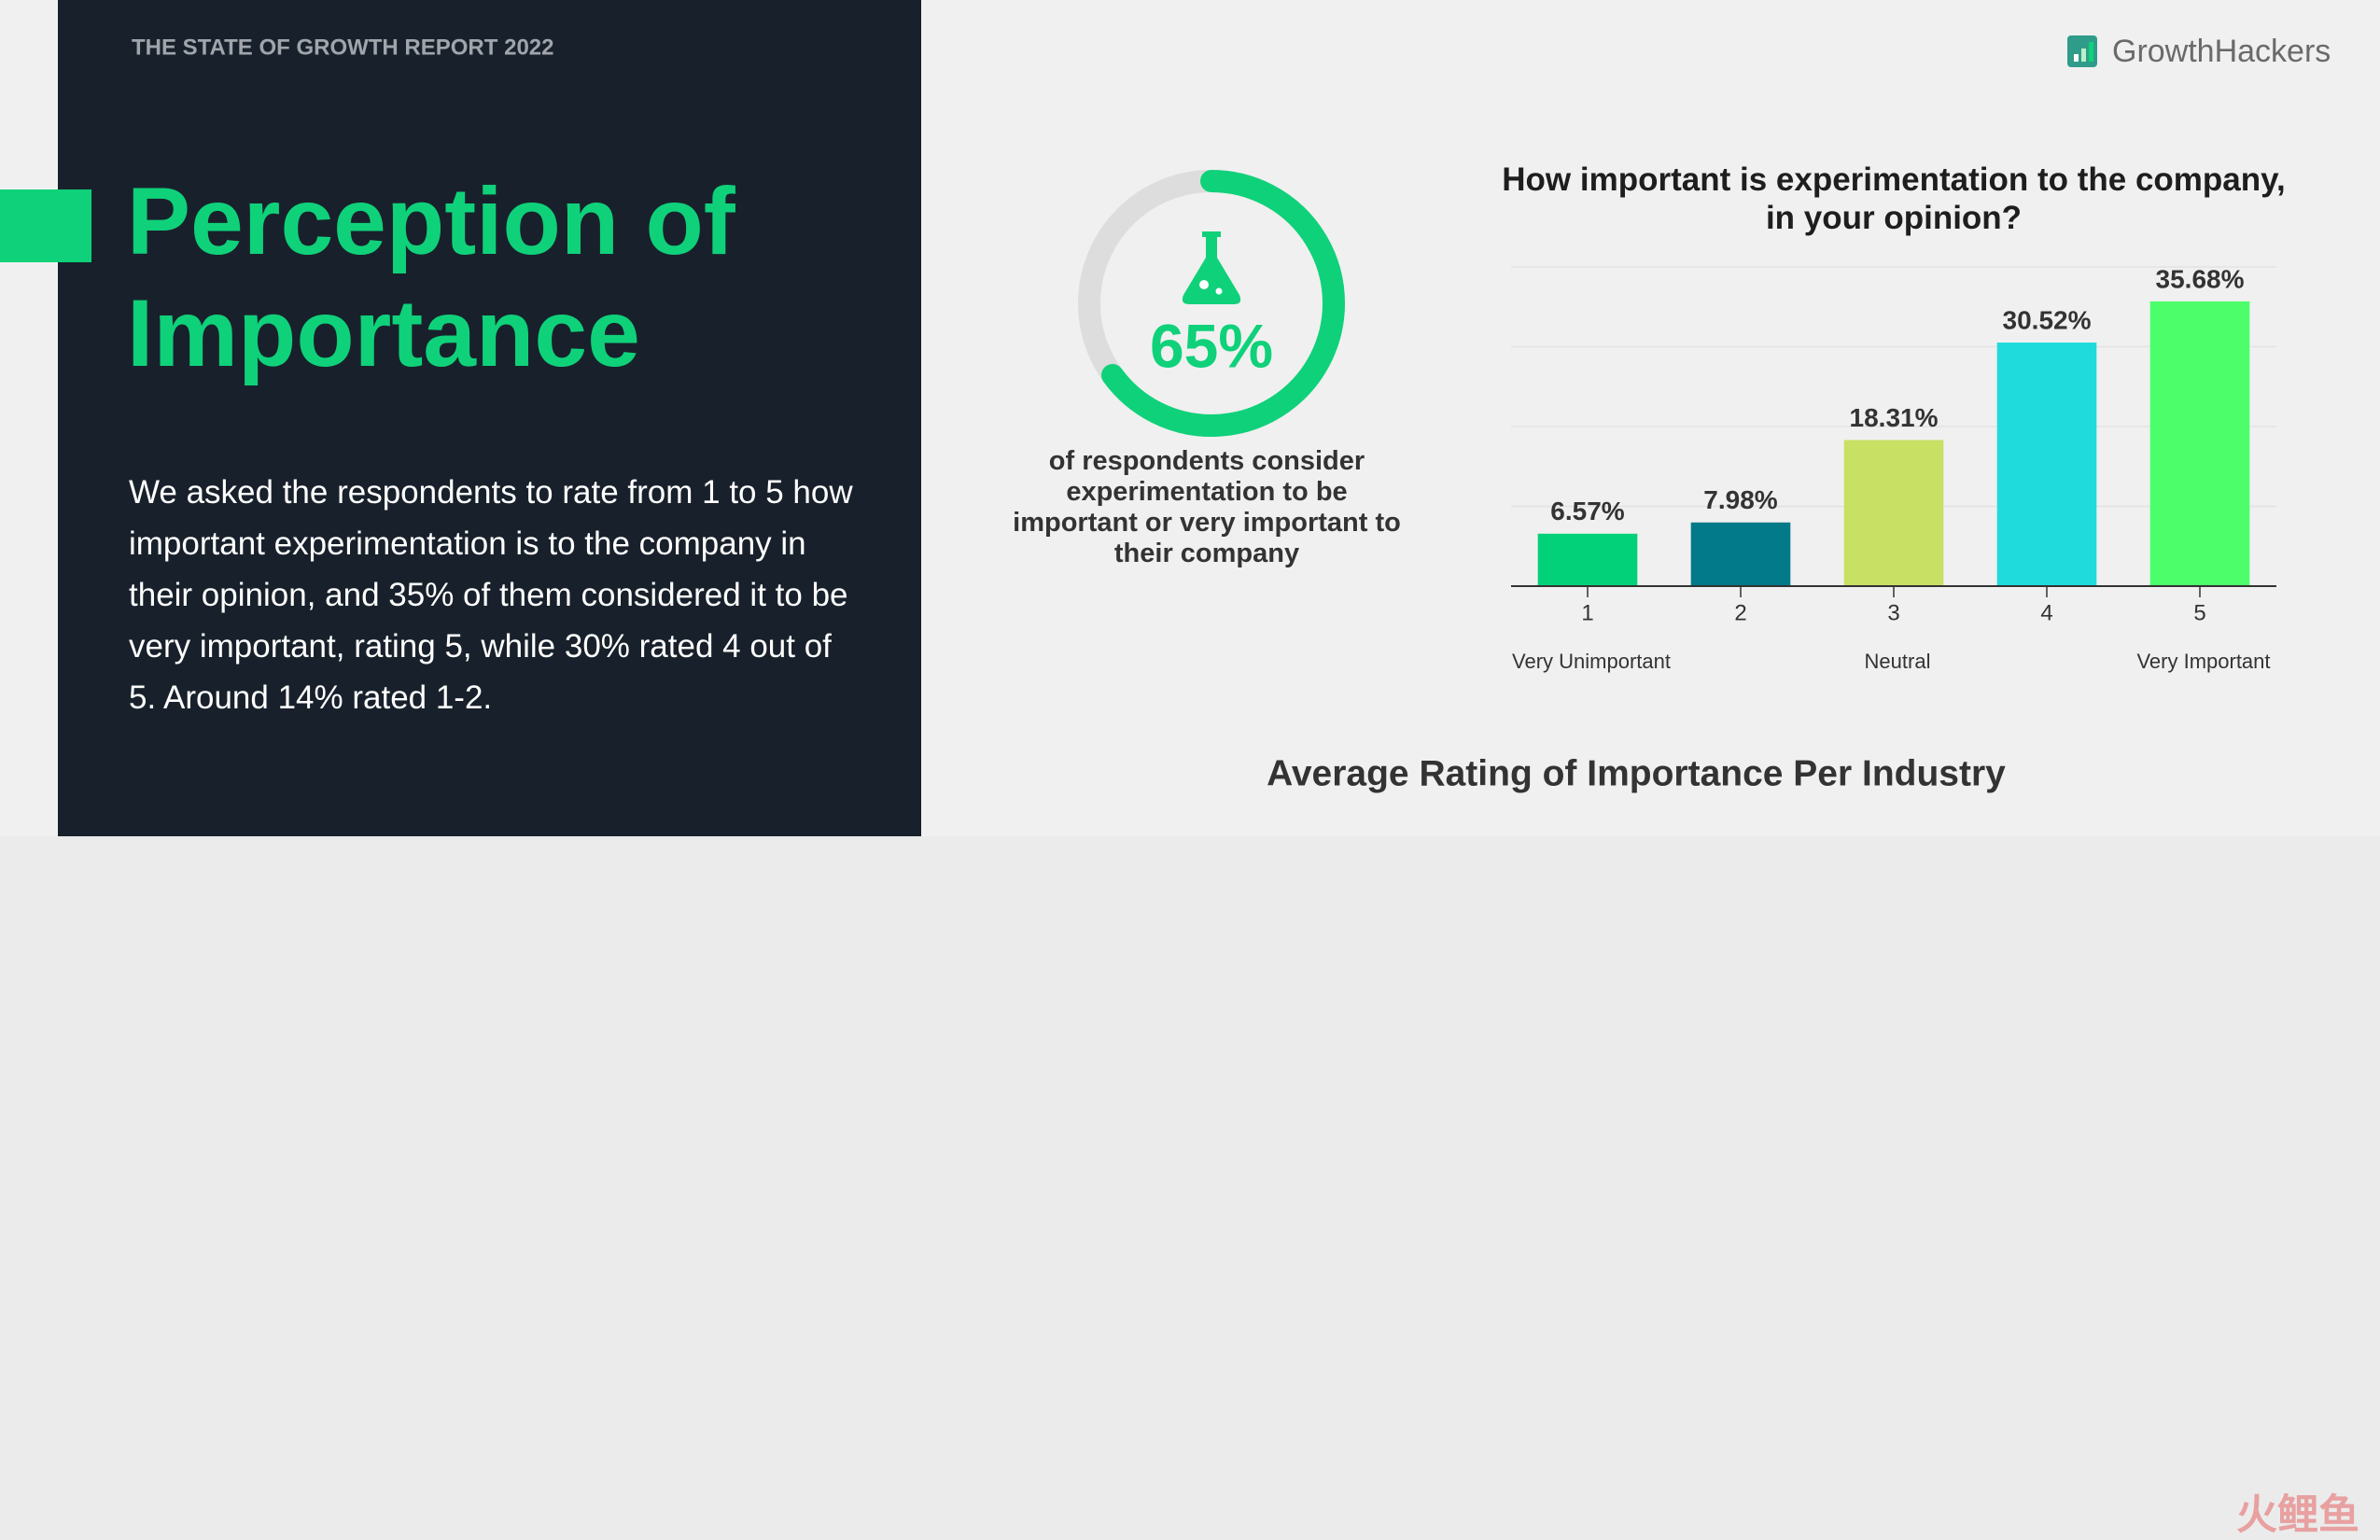 This screenshot has height=1540, width=2380. Describe the element at coordinates (1740, 612) in the screenshot. I see `x-tick-label: 2` at that location.